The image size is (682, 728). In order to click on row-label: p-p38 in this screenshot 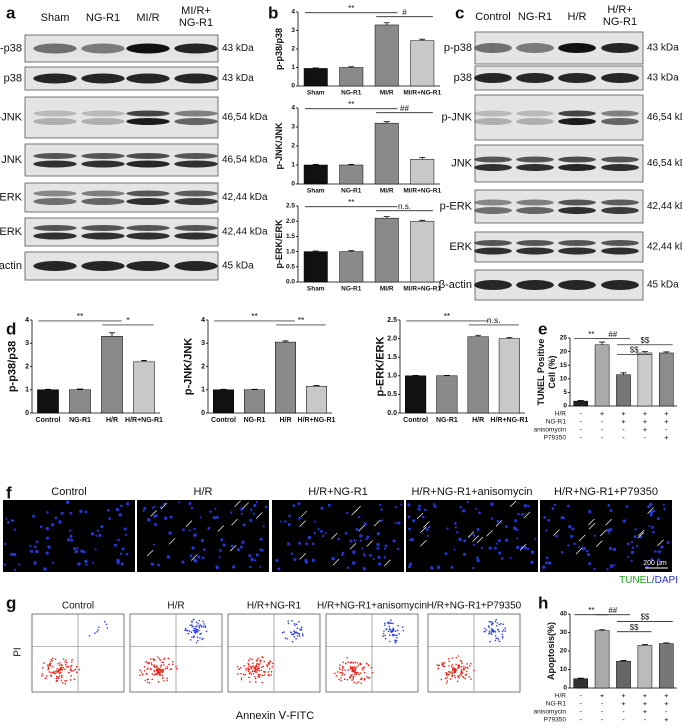, I will do `click(458, 48)`.